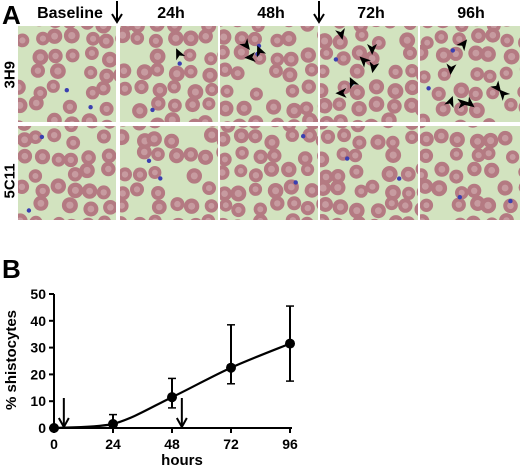  Describe the element at coordinates (369, 173) in the screenshot. I see `micrograph-5c11-72h` at that location.